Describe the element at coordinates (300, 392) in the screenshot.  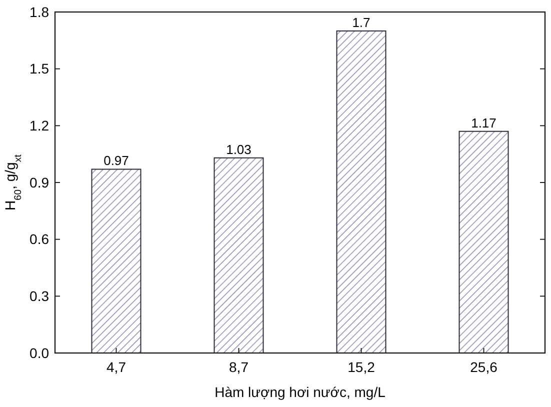
I see `x-axis-title: Hàm lượng hơi nước, mg/L` at that location.